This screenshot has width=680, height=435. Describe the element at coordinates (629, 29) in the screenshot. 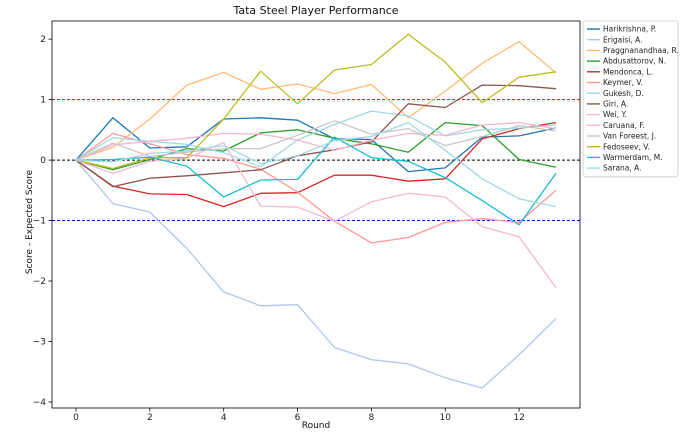

I see `legend-label-0: Harikrishna, P.` at that location.